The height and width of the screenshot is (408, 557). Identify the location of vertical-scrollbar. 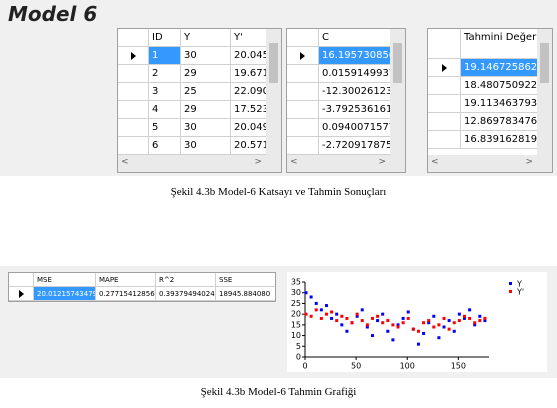
(544, 92).